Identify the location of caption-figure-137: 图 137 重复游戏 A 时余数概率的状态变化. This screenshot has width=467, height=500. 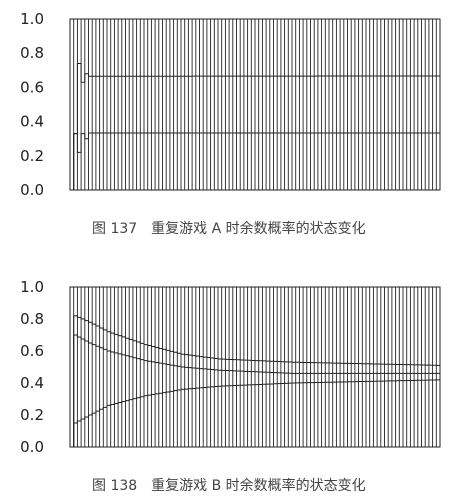
(229, 228).